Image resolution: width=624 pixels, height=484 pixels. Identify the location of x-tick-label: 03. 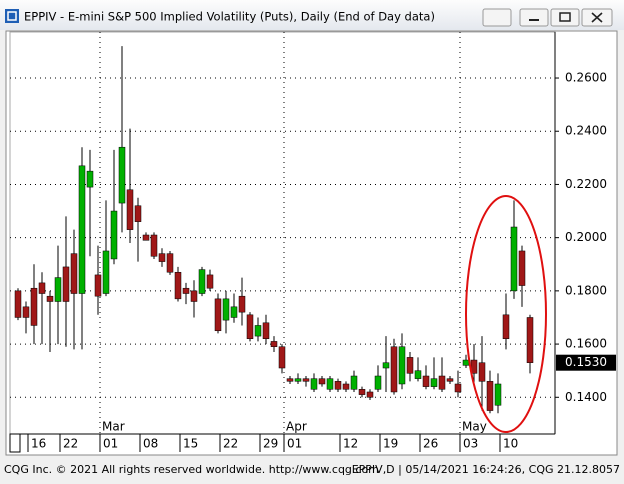
(470, 444).